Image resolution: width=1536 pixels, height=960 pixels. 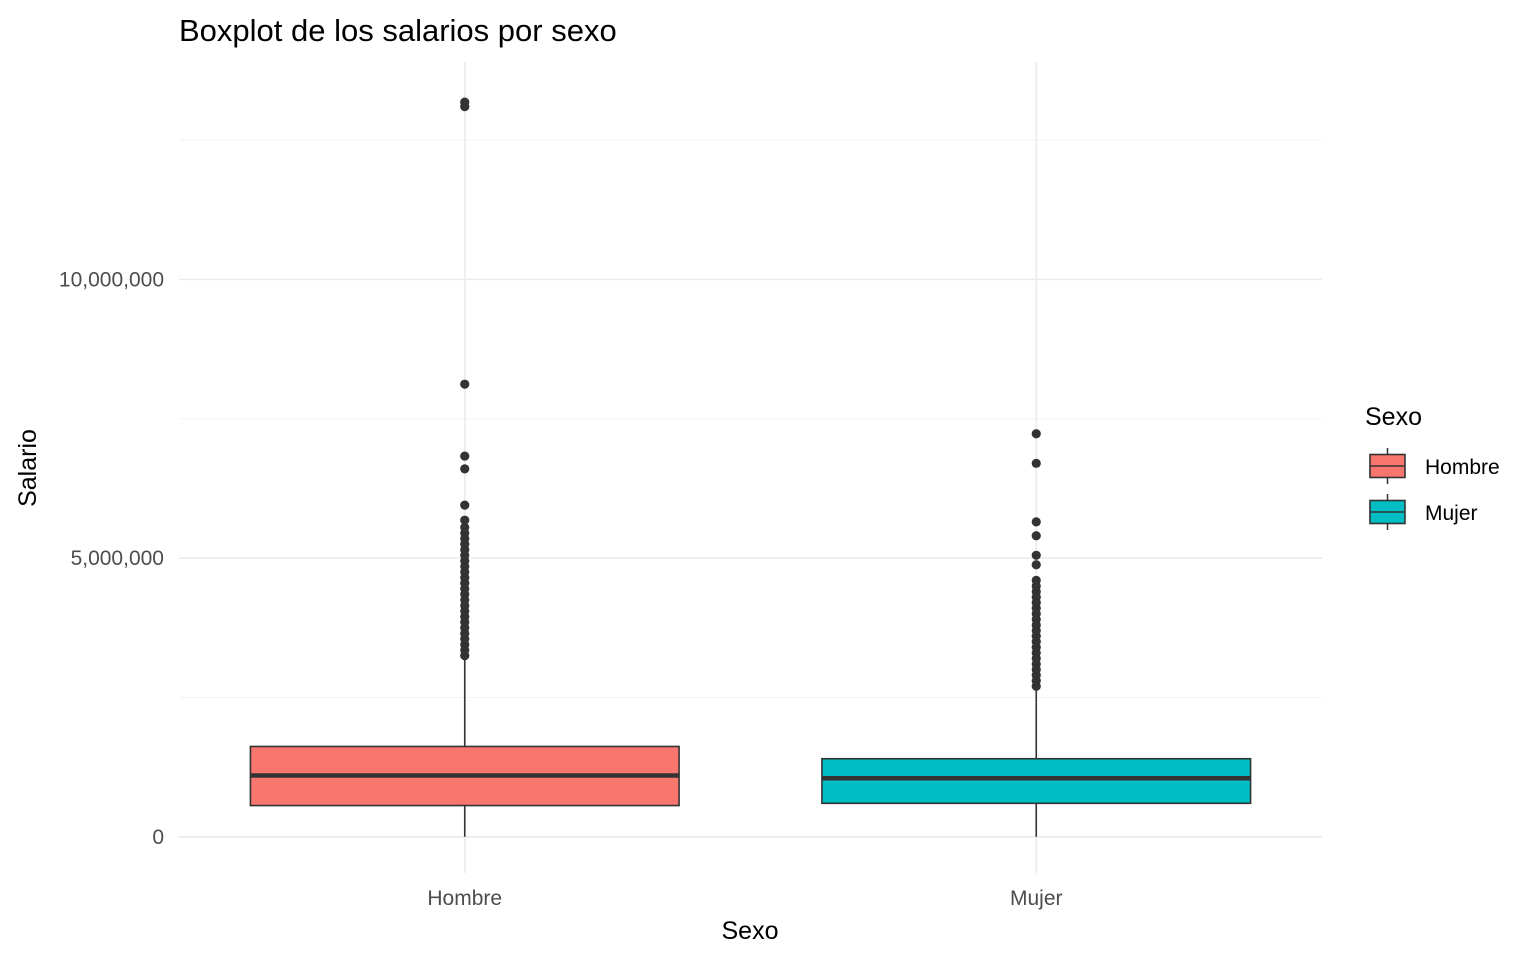 What do you see at coordinates (158, 837) in the screenshot?
I see `y-tick-label: 0` at bounding box center [158, 837].